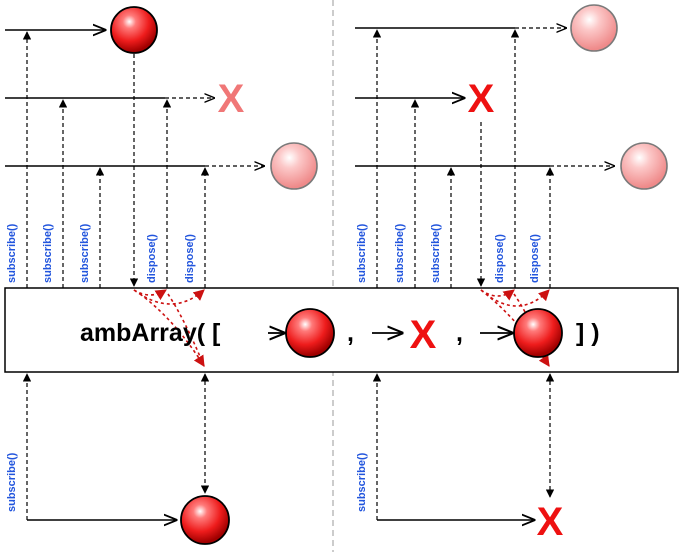  I want to click on left-subscribe-label-3: subscribe(), so click(85, 253).